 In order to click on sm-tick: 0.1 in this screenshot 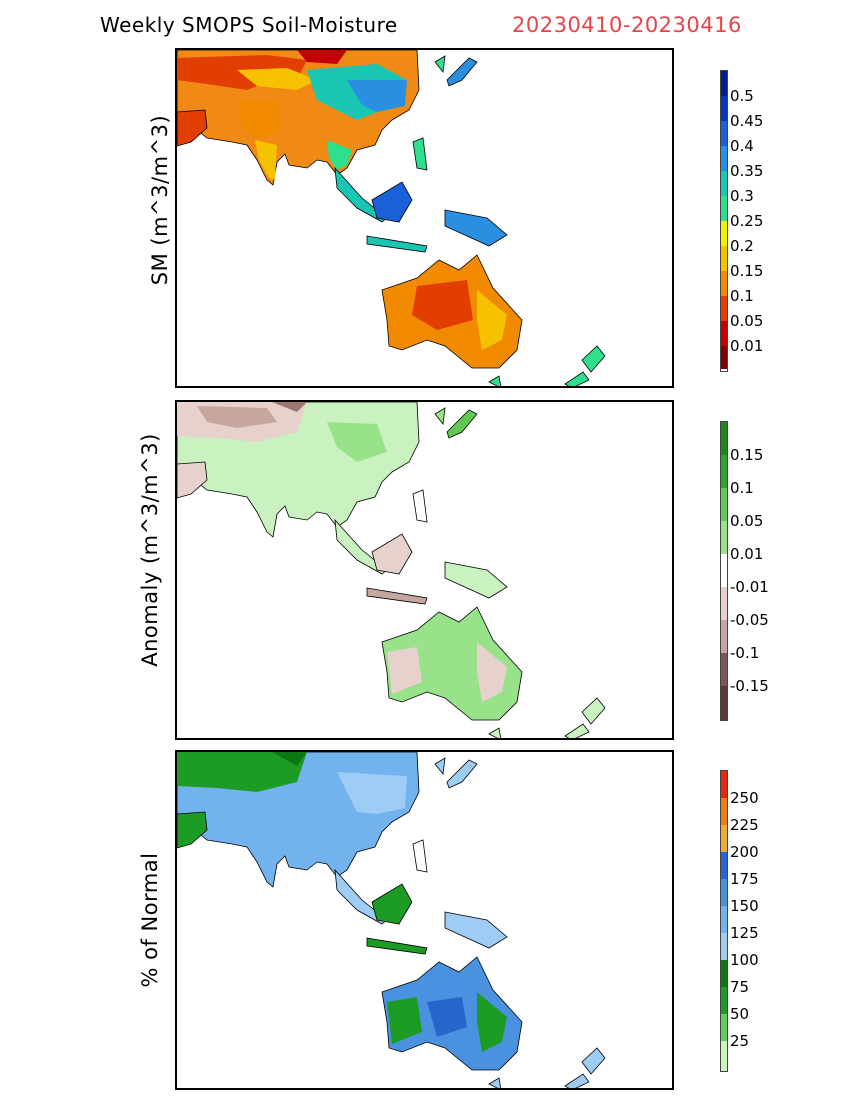, I will do `click(742, 296)`.